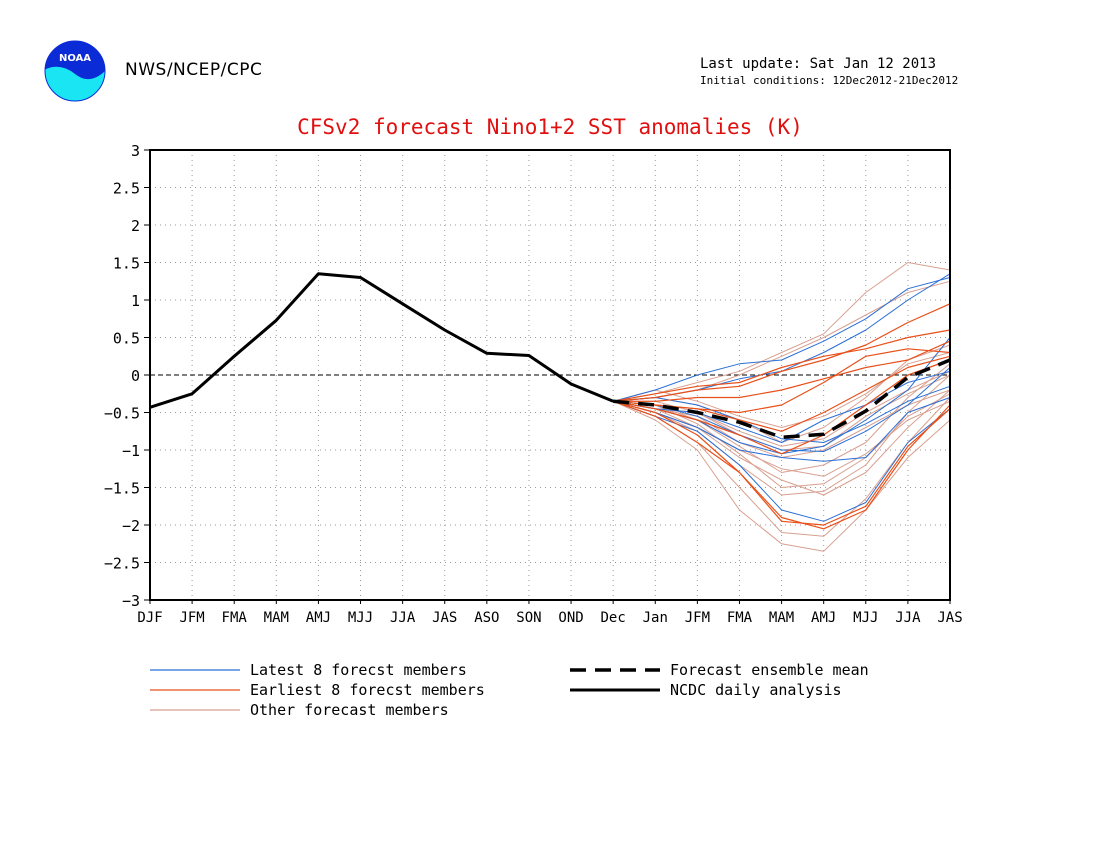 The width and height of the screenshot is (1100, 850). Describe the element at coordinates (570, 618) in the screenshot. I see `x-tick-label: OND` at that location.